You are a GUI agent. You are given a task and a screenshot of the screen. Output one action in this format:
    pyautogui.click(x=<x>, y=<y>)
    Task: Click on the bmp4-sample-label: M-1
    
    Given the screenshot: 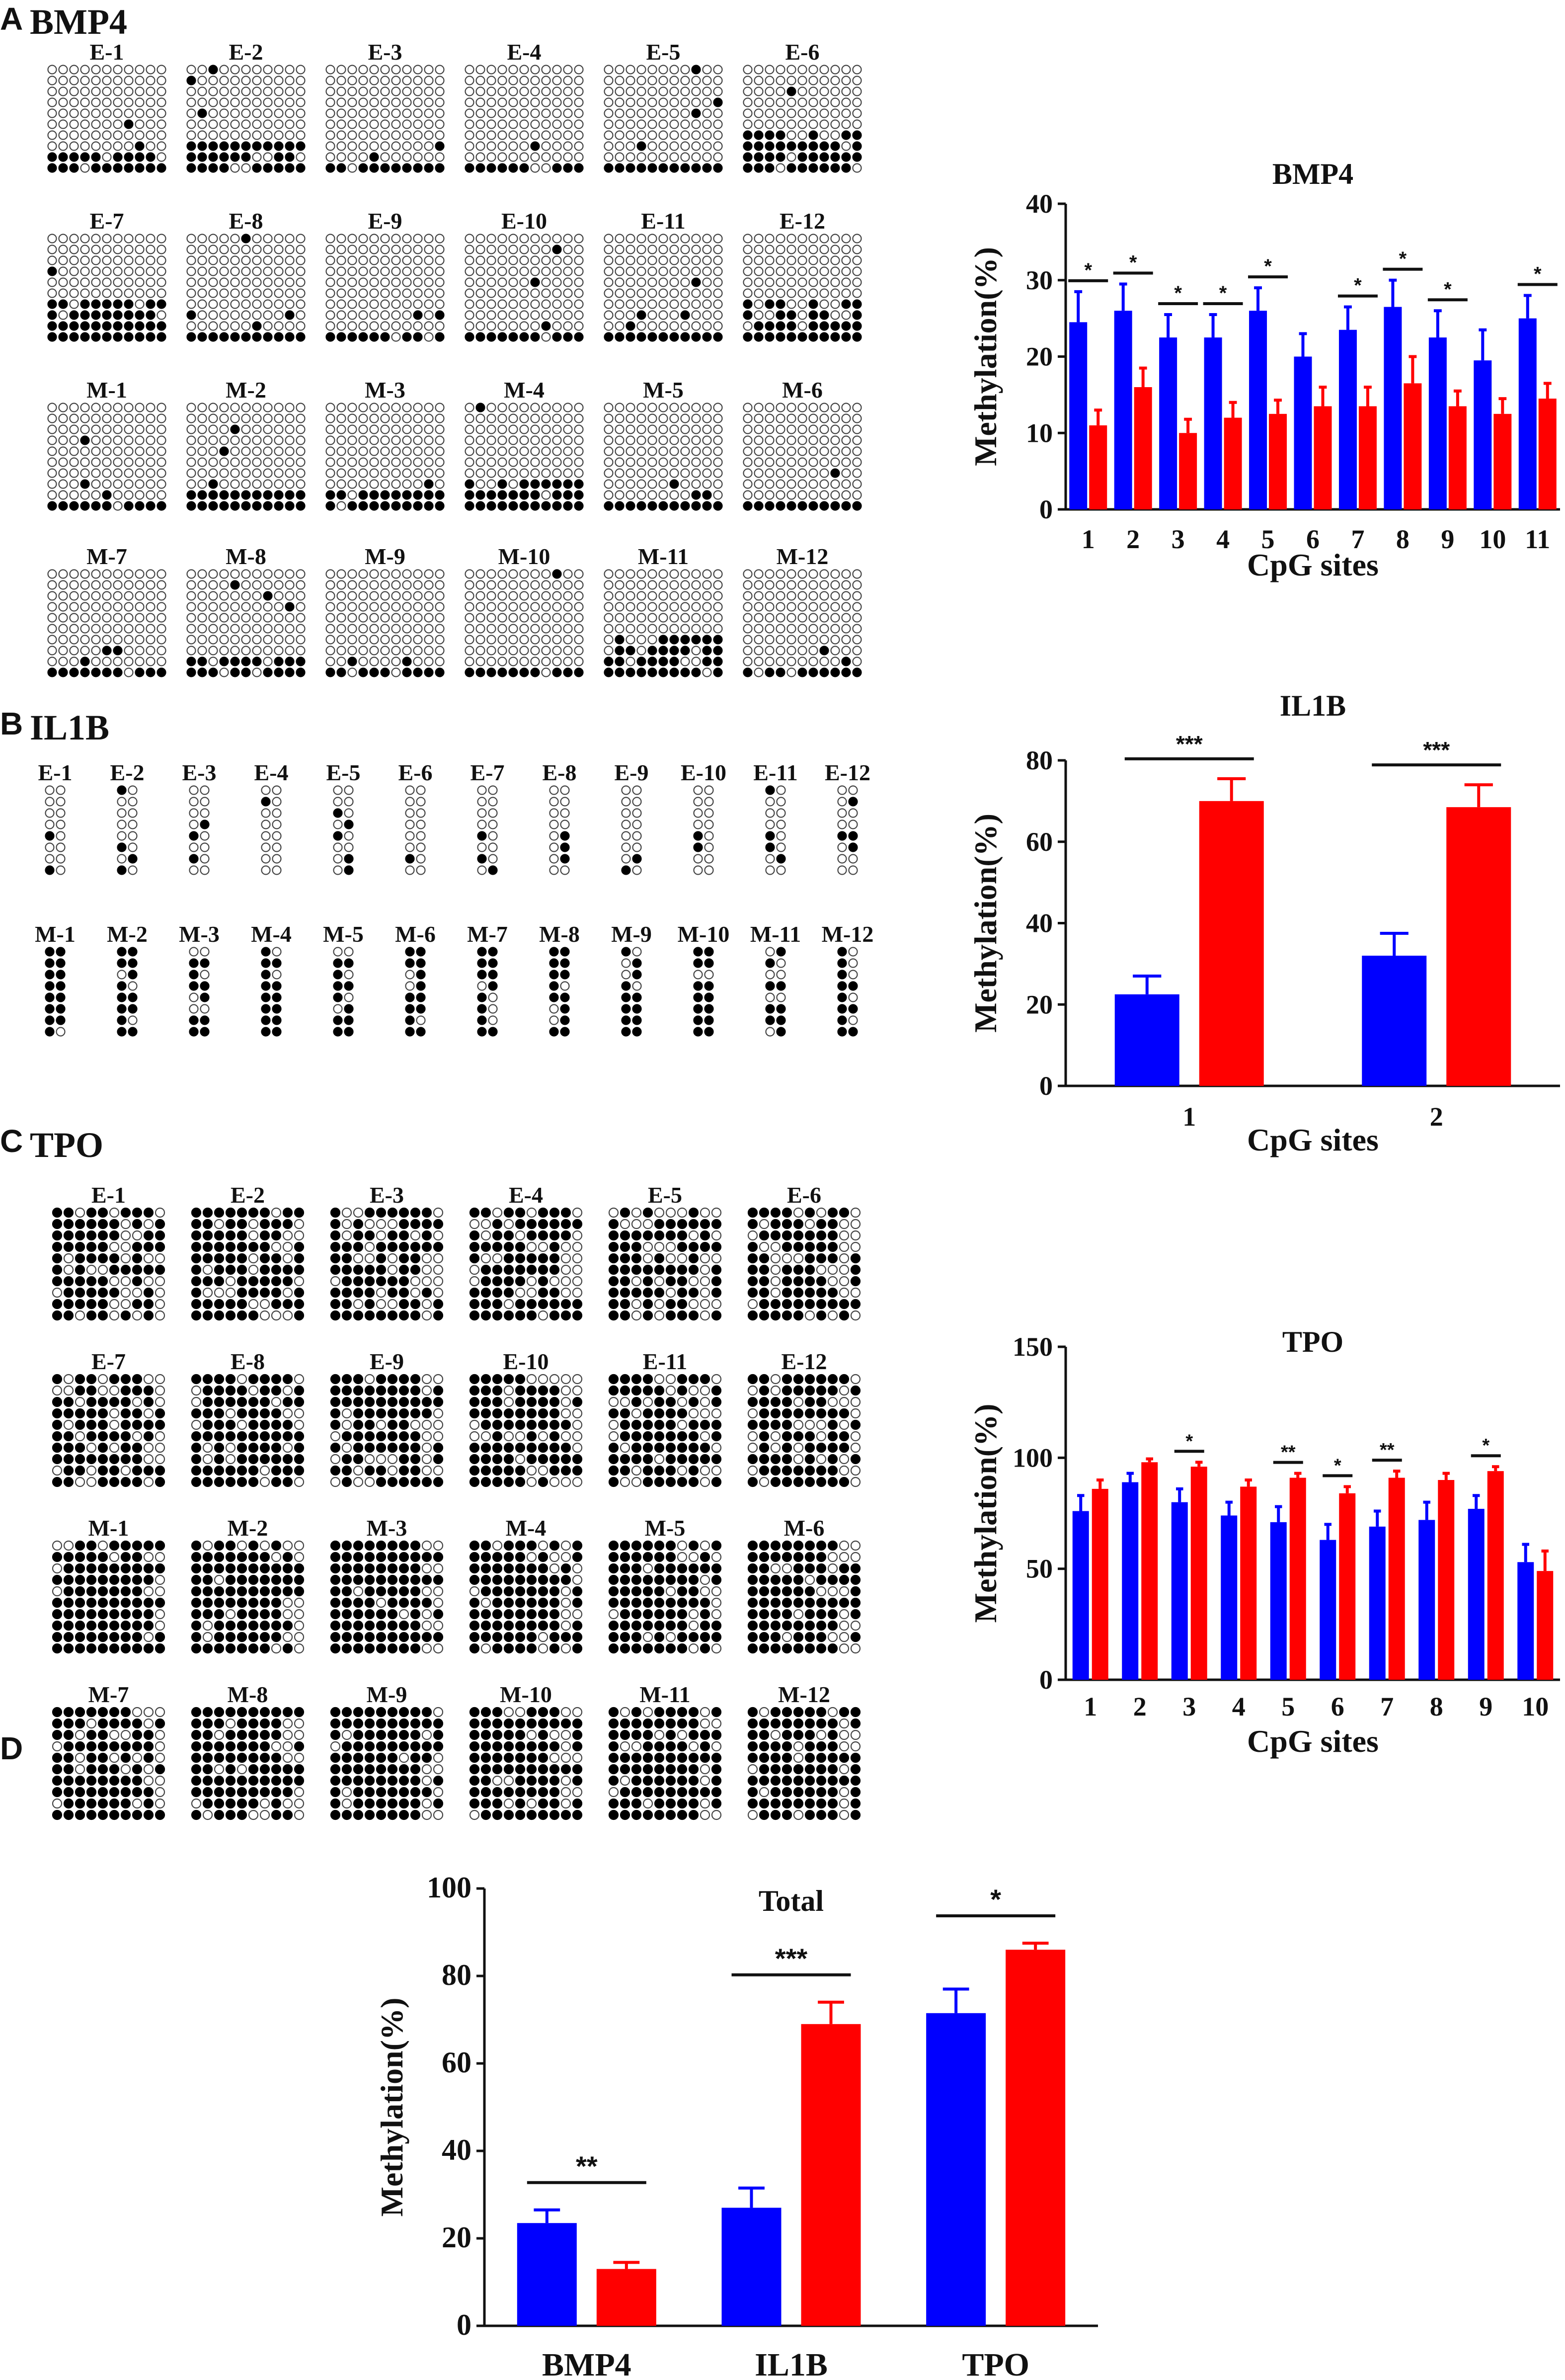 What is the action you would take?
    pyautogui.click(x=107, y=390)
    